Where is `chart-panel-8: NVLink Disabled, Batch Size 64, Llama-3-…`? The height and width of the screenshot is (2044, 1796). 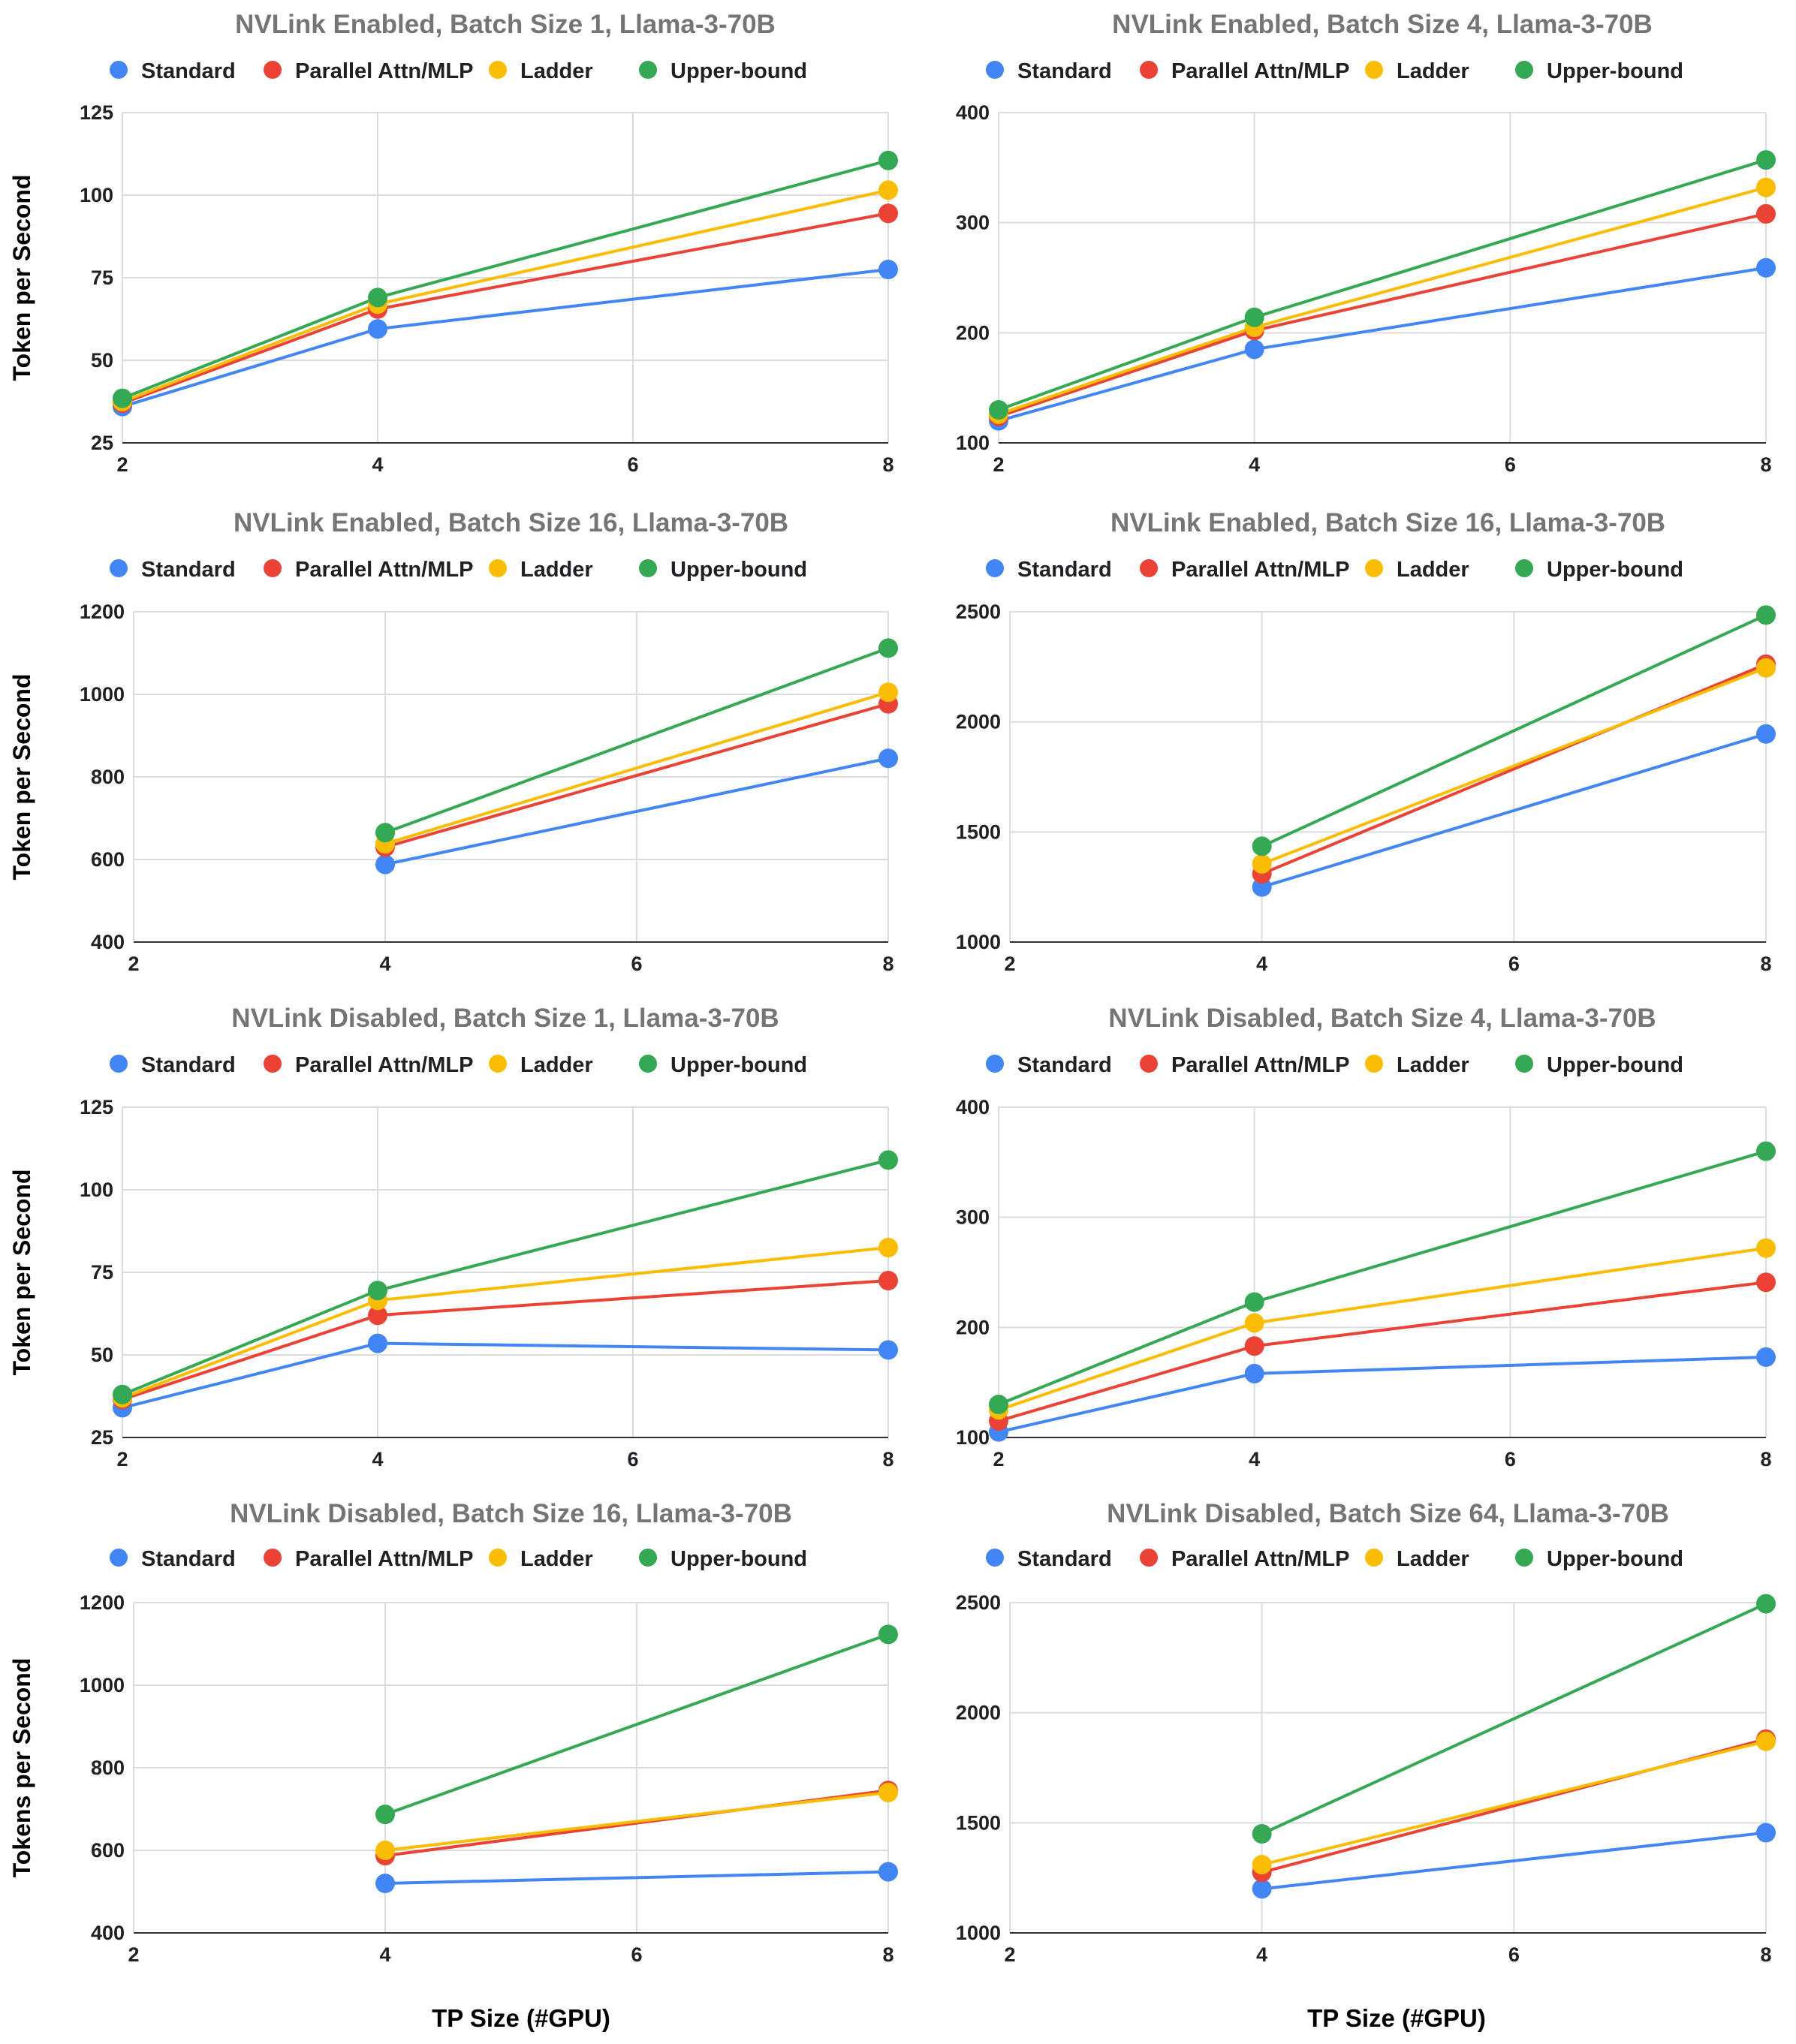
chart-panel-8: NVLink Disabled, Batch Size 64, Llama-3-… is located at coordinates (1366, 1732).